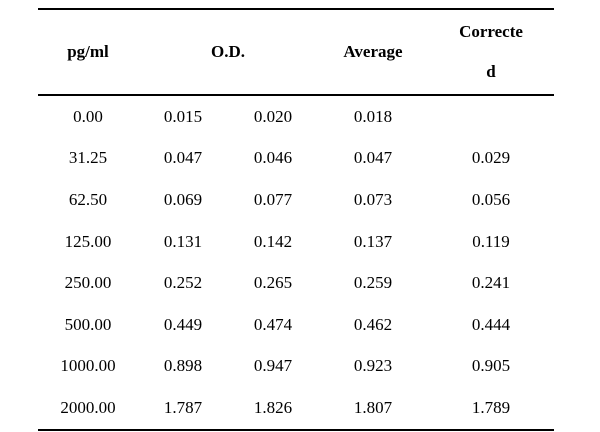  What do you see at coordinates (183, 241) in the screenshot?
I see `cell-od-reading-1: 0.131` at bounding box center [183, 241].